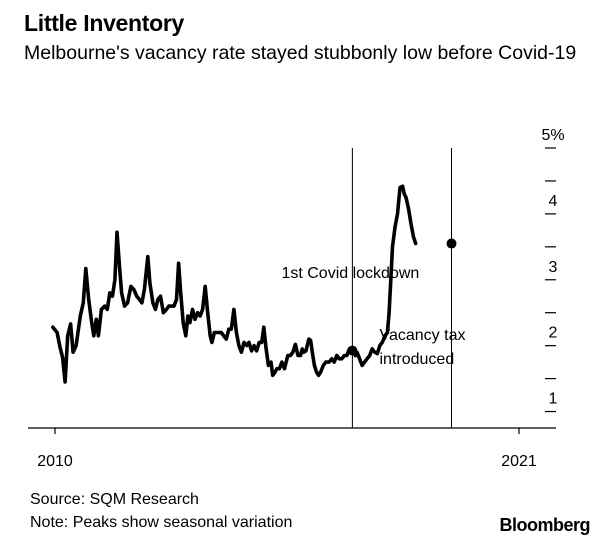 Image resolution: width=600 pixels, height=558 pixels. I want to click on y-tick-label: 4, so click(553, 201).